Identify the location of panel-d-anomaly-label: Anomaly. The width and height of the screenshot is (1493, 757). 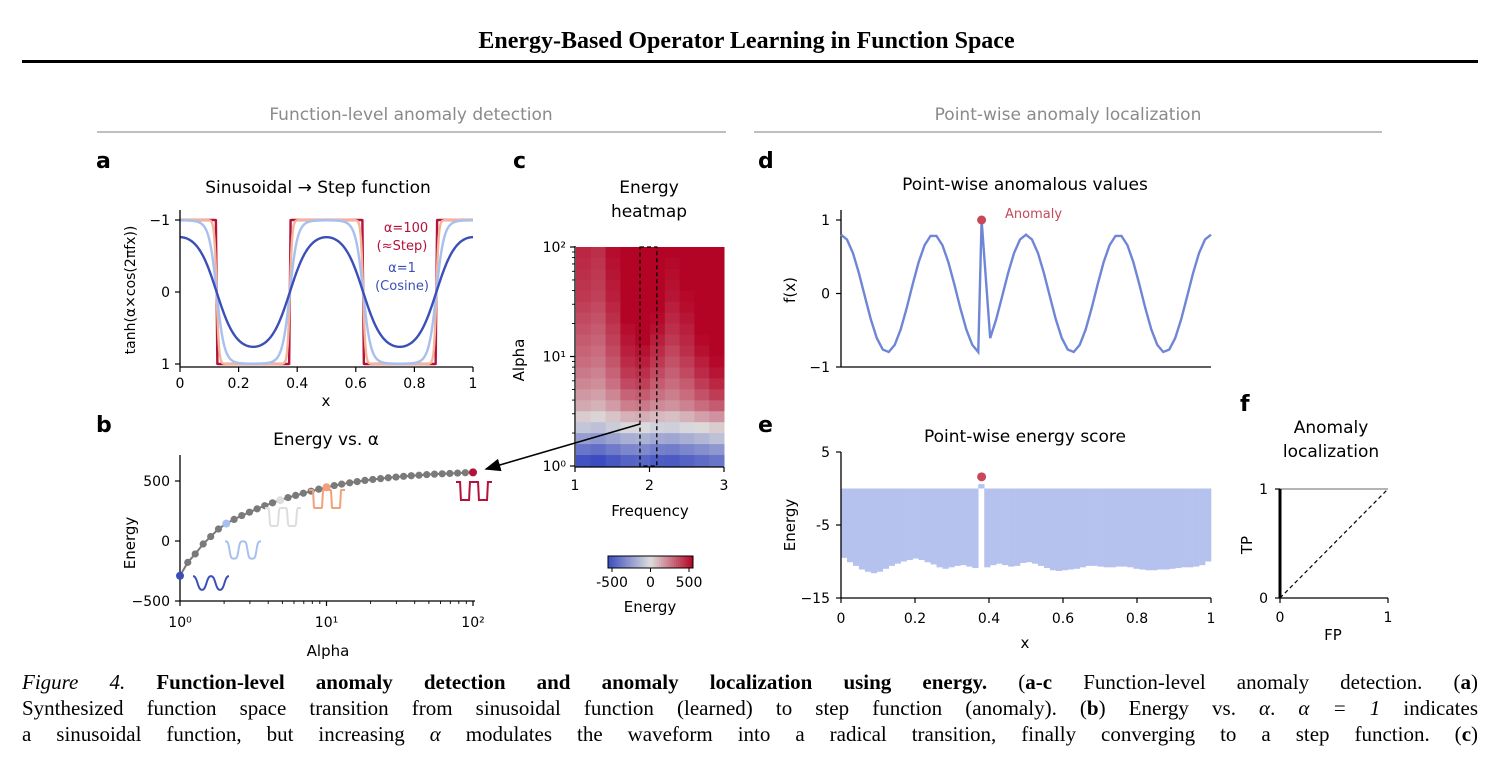
(1033, 214).